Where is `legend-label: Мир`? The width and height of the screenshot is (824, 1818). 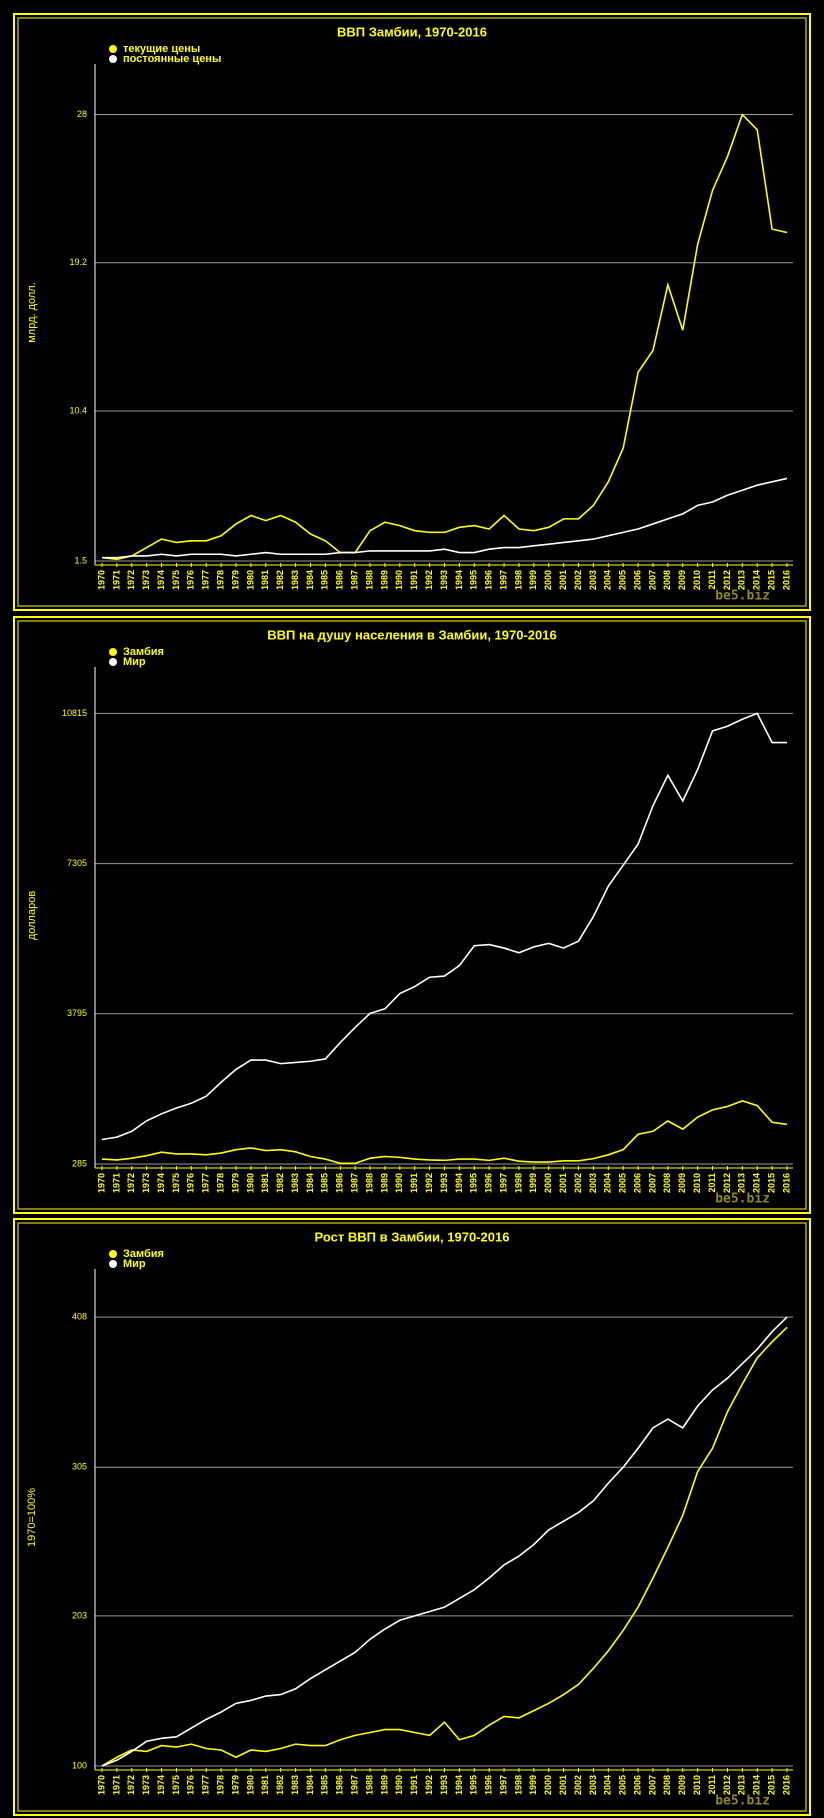 legend-label: Мир is located at coordinates (134, 662).